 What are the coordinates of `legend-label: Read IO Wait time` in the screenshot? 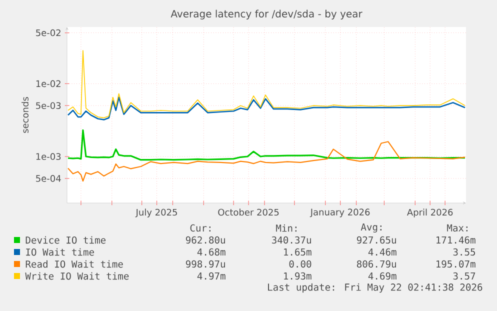 It's located at (74, 264).